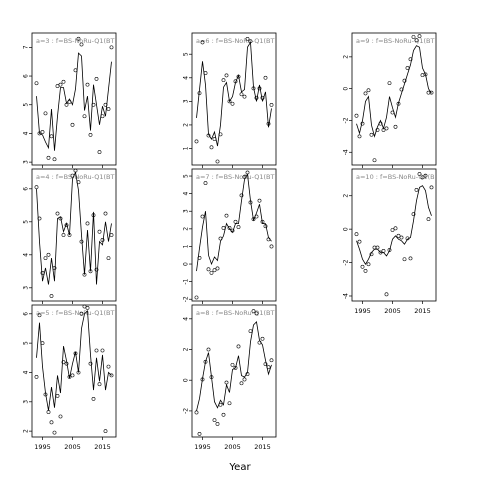 This screenshot has width=480, height=480. Describe the element at coordinates (346, 120) in the screenshot. I see `y-tick-label: -2` at that location.